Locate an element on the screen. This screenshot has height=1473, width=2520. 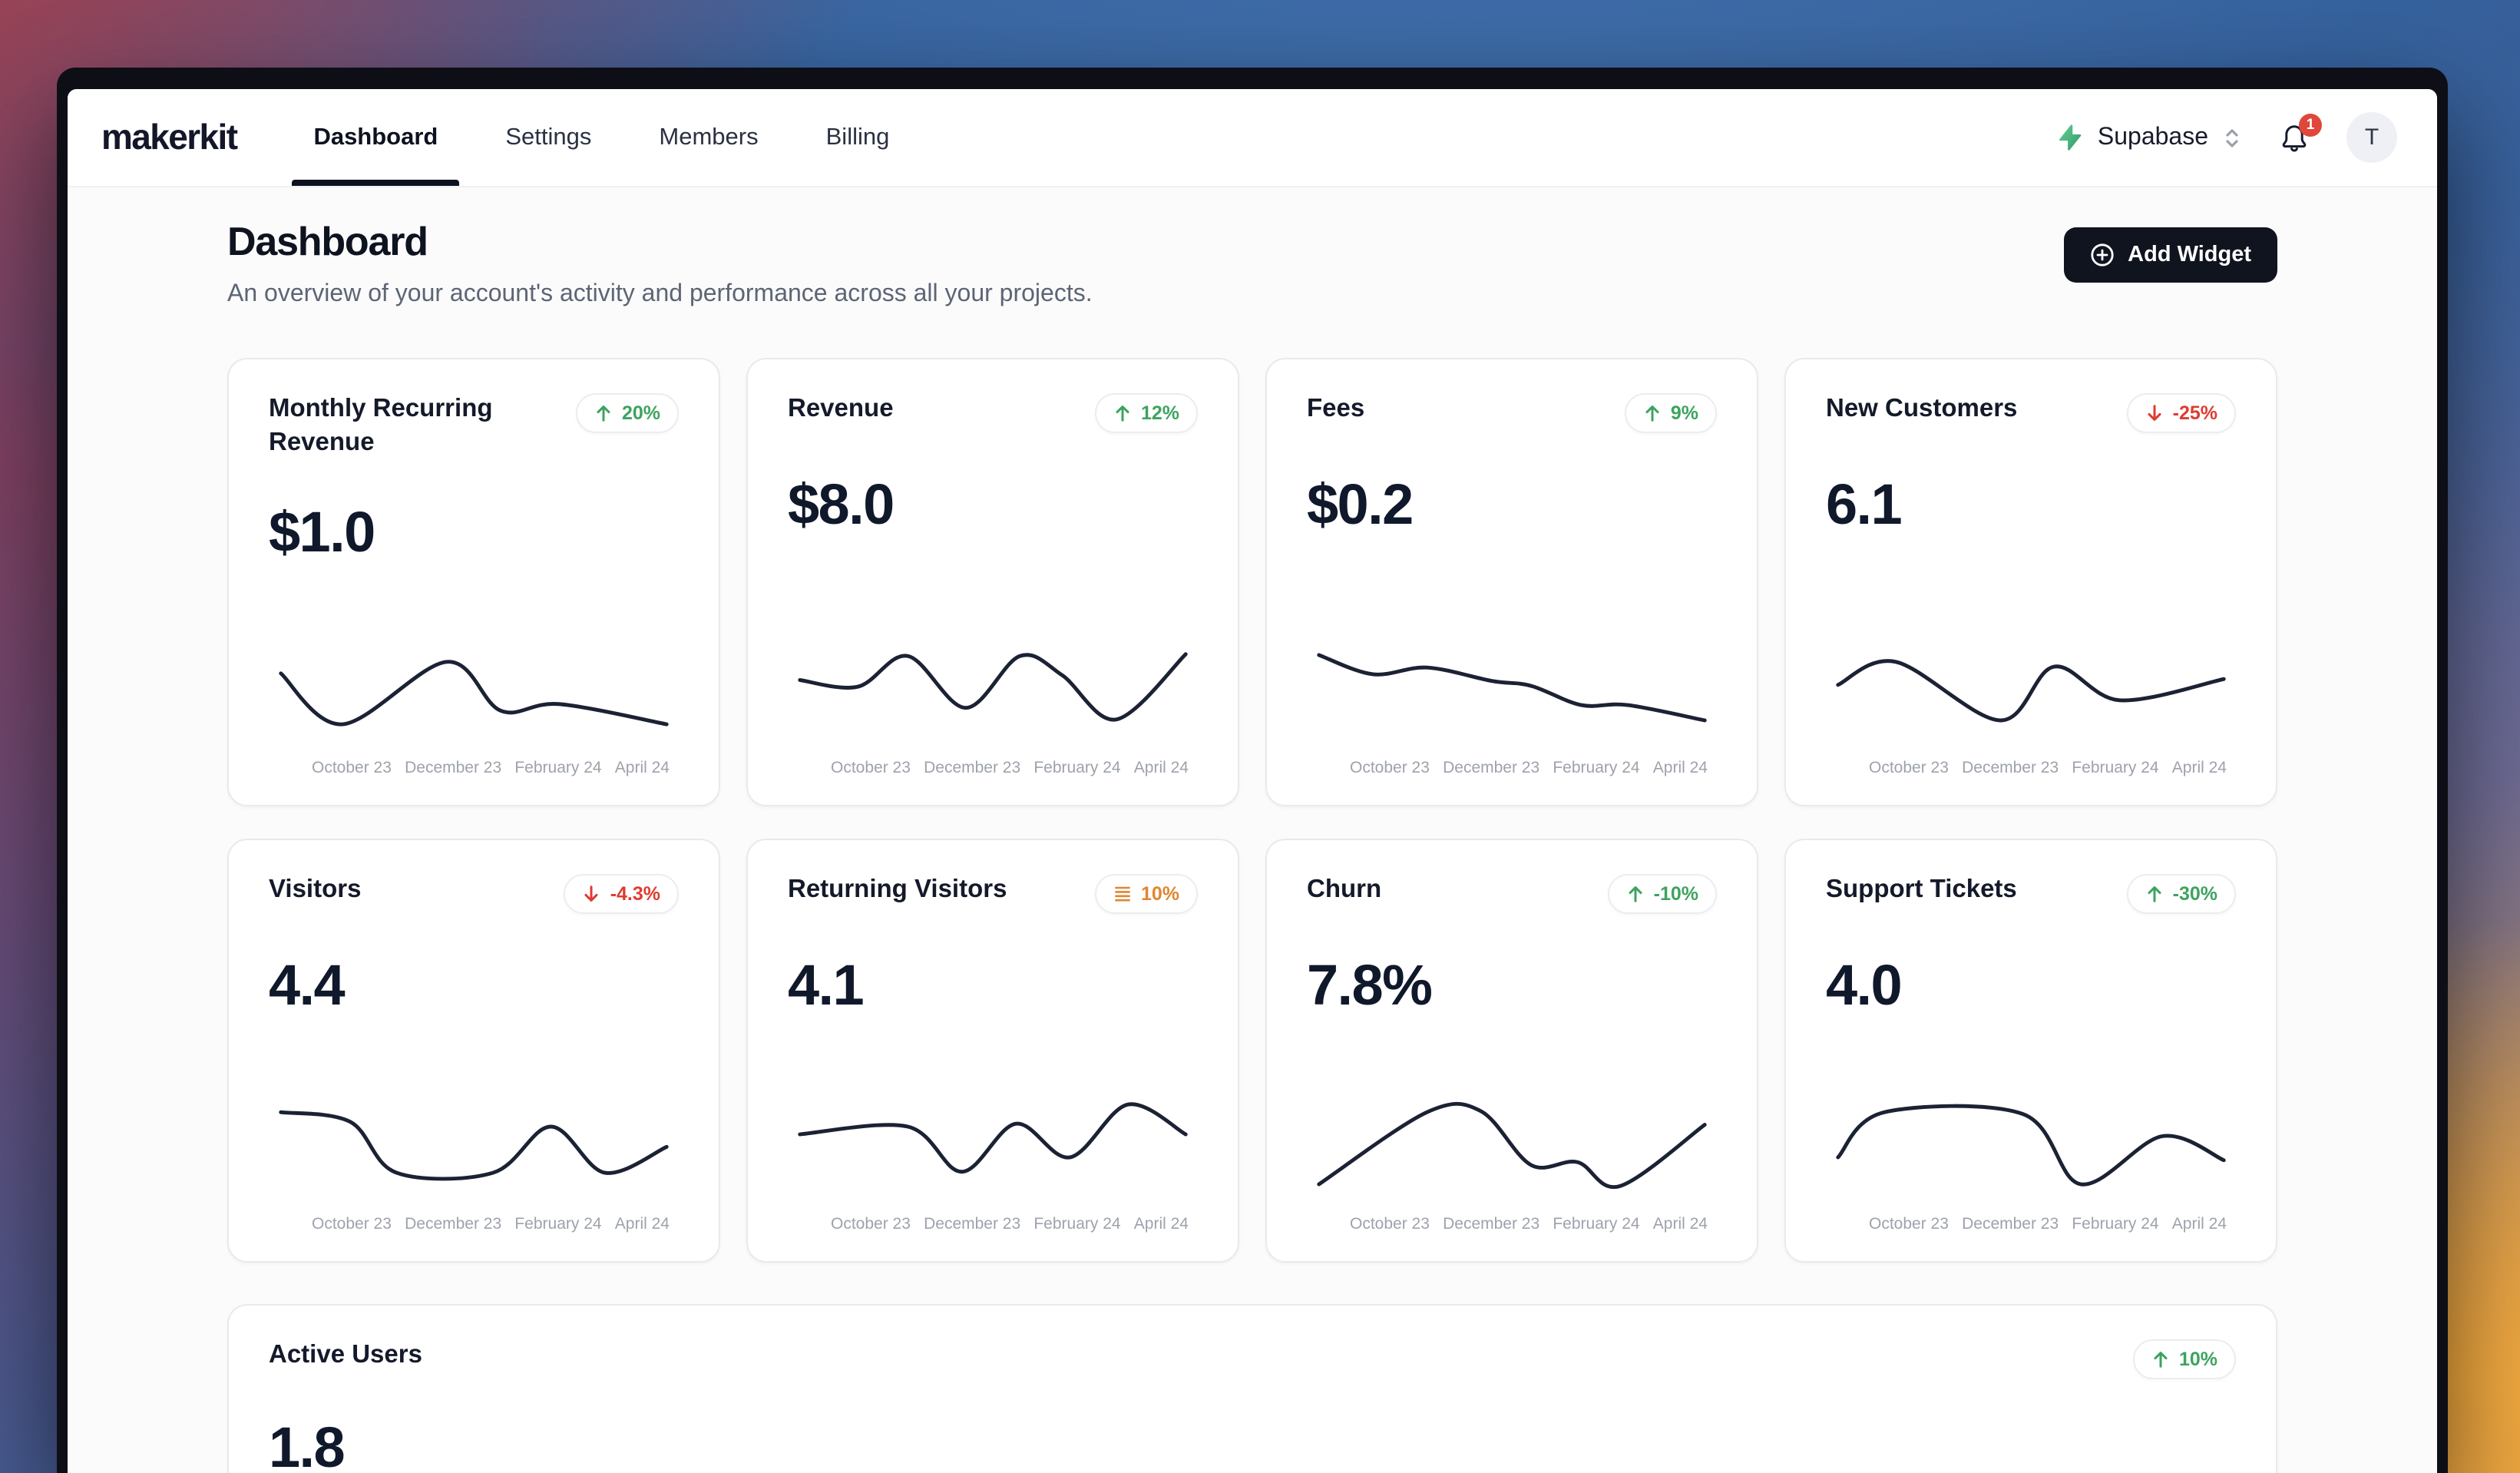
metric-title: New Customers is located at coordinates (1922, 408).